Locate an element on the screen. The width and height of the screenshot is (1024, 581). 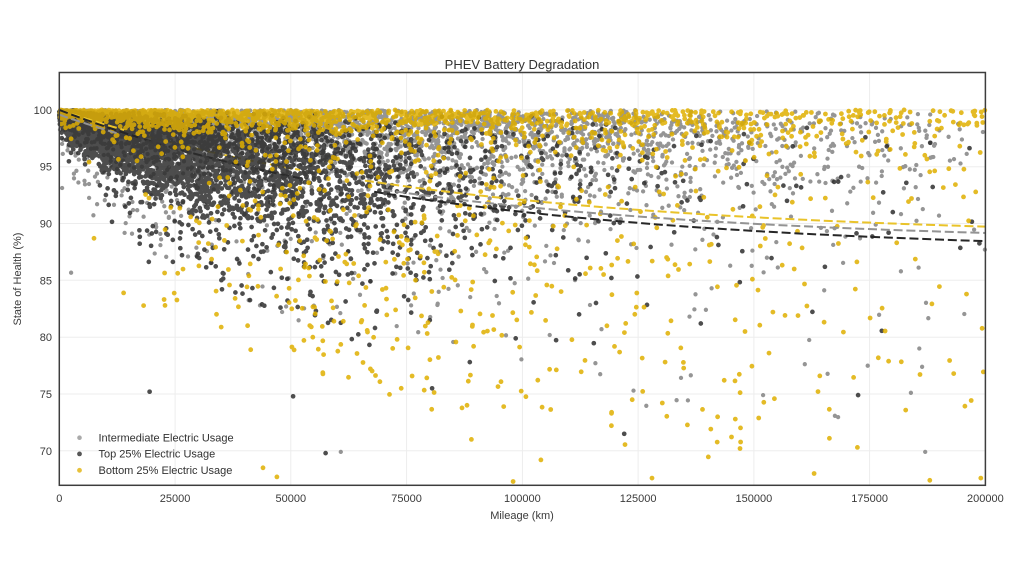
svg-text: 175000 is located at coordinates (869, 499).